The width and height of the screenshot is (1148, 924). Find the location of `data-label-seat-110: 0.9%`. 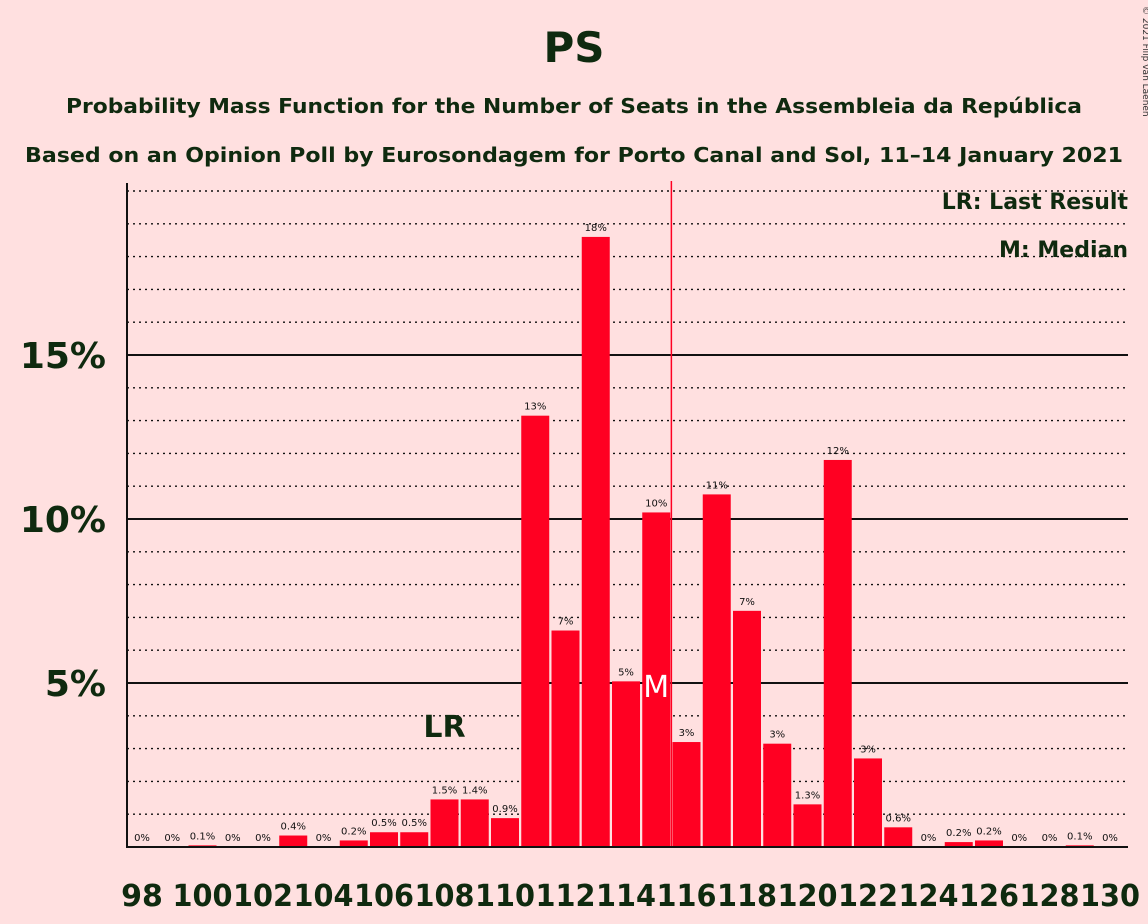

data-label-seat-110: 0.9% is located at coordinates (504, 809).